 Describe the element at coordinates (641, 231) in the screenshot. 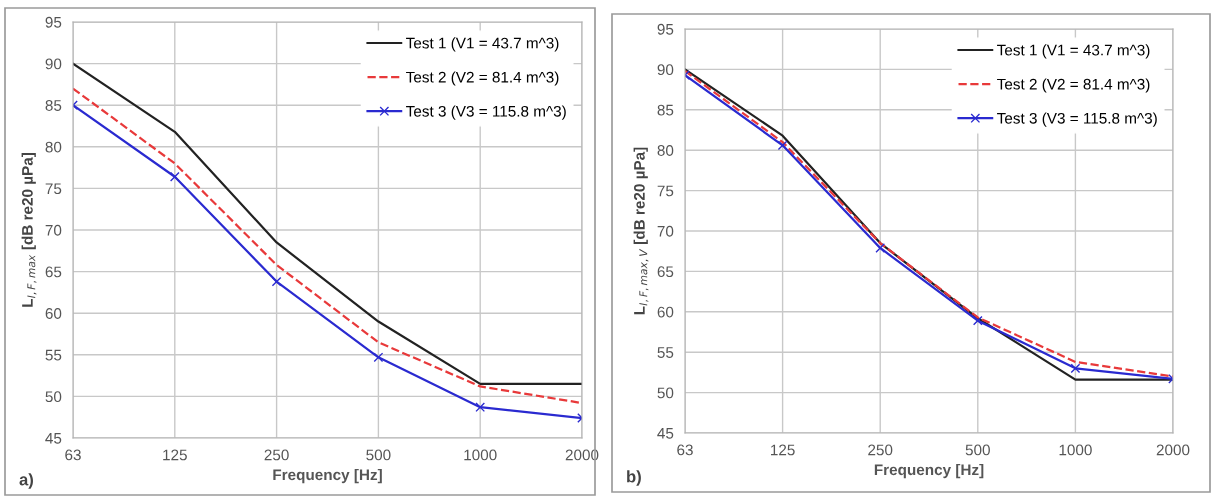

I see `y-axis-title: L$_{I,F,max,V}$ [dB re20 µPa]` at that location.